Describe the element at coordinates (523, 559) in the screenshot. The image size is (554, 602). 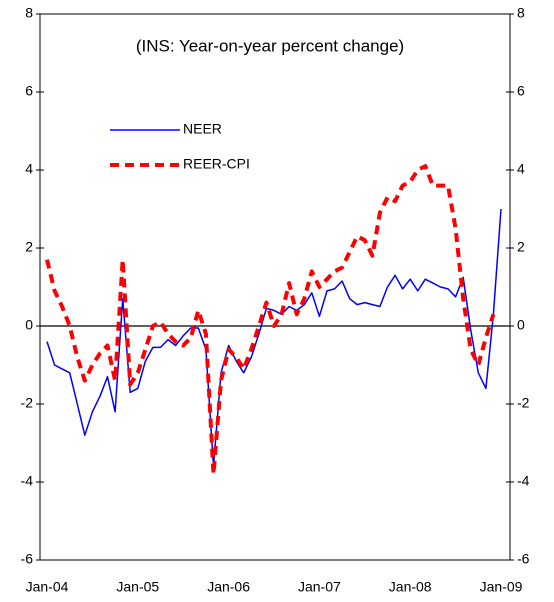
I see `y2-tick-label: -6` at that location.